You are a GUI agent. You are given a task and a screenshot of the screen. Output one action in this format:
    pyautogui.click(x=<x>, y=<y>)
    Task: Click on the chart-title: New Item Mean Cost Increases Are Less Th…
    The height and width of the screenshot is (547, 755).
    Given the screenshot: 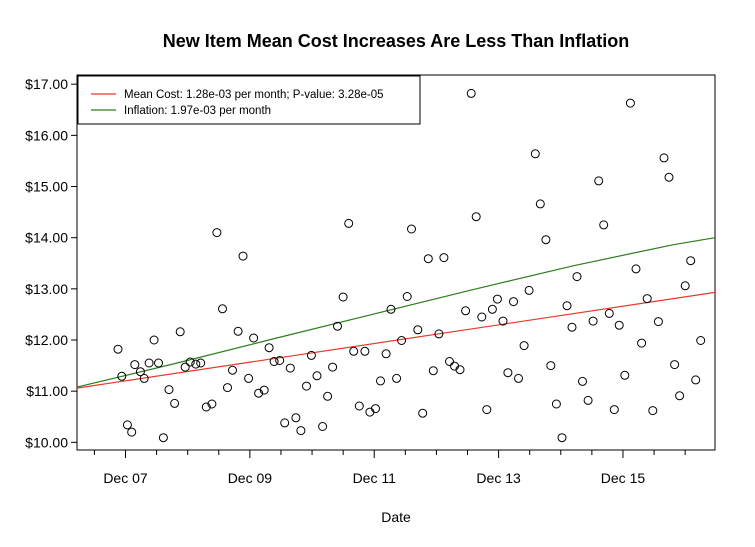 What is the action you would take?
    pyautogui.click(x=396, y=41)
    